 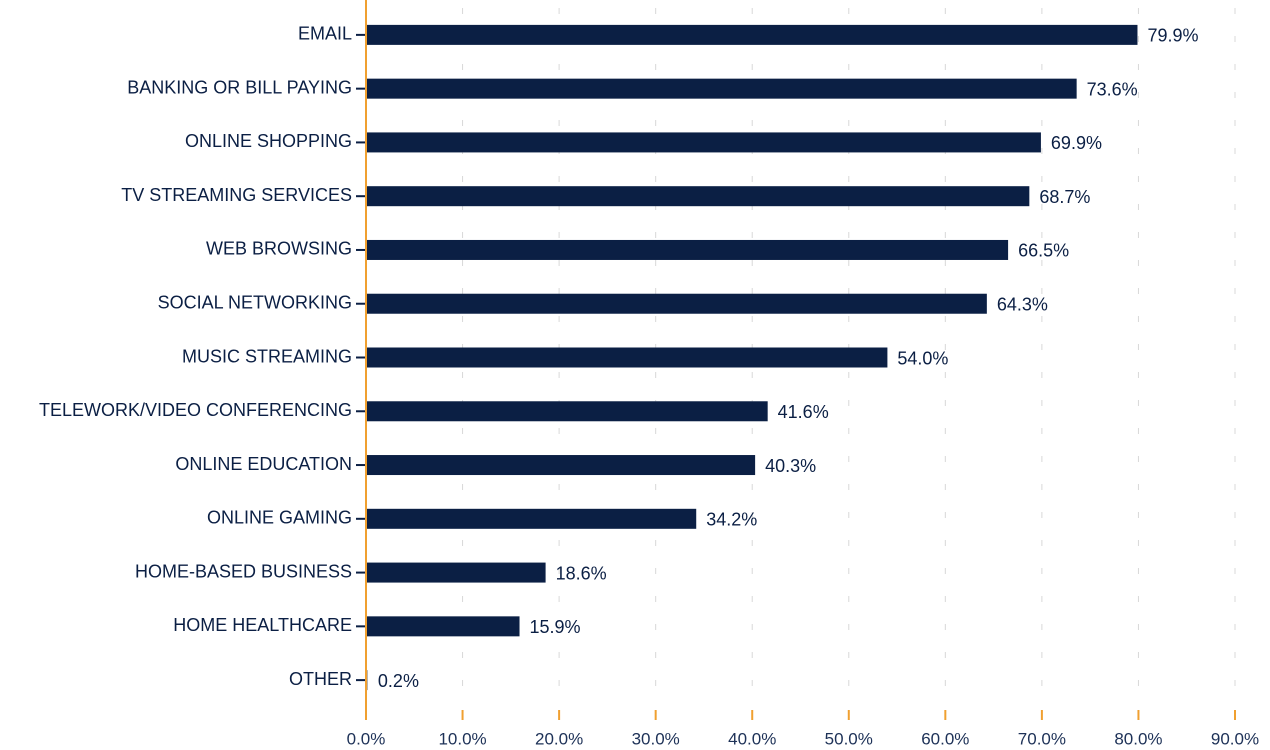 What do you see at coordinates (320, 679) in the screenshot?
I see `y-tick-label: OTHER` at bounding box center [320, 679].